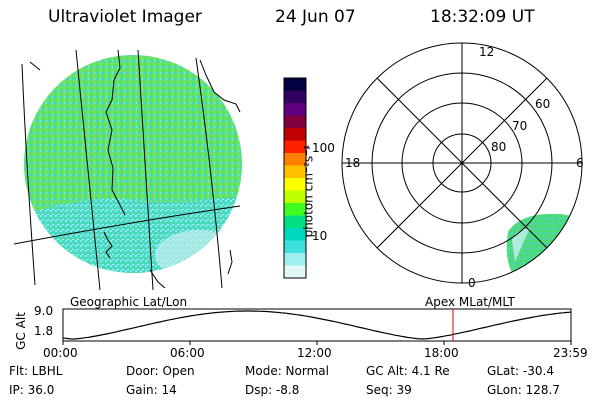  I want to click on info-glon: GLon: 128.7, so click(523, 390).